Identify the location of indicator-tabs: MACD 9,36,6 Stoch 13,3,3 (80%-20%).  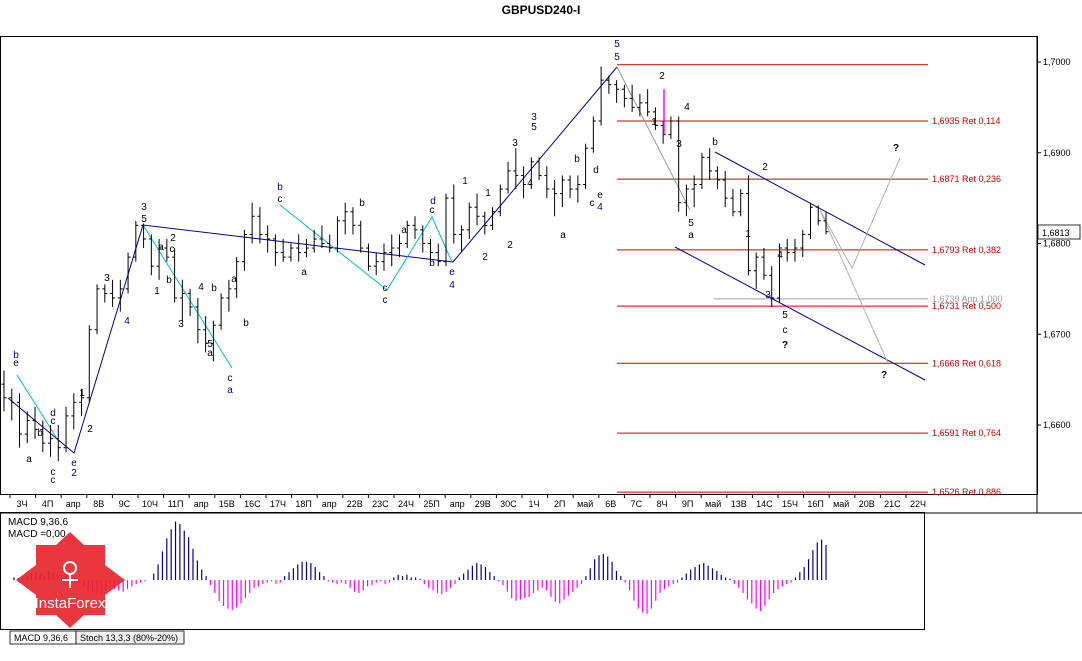
(97, 637).